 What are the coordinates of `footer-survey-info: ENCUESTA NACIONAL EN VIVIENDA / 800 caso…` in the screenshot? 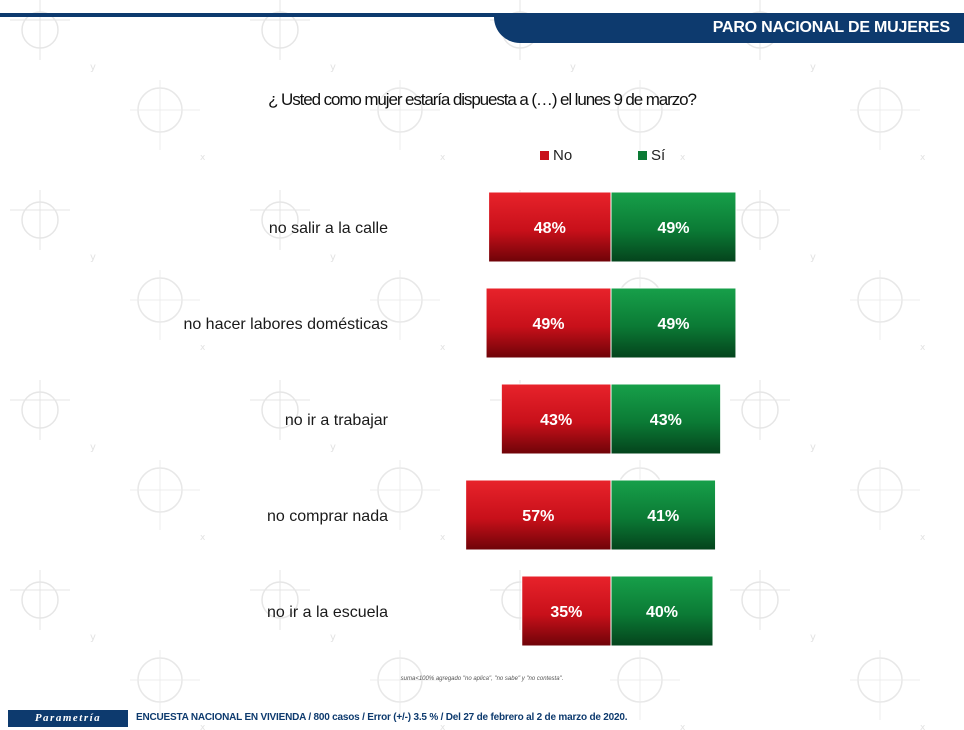 It's located at (382, 717).